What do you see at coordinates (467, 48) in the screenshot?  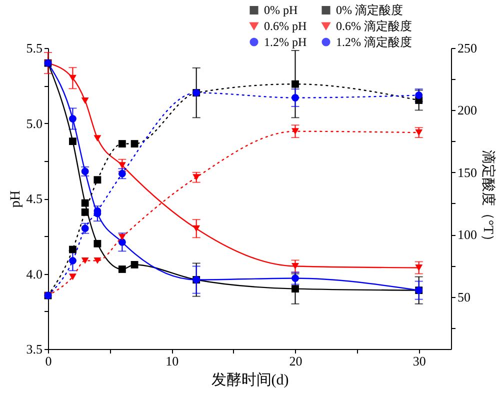 I see `y2-tick-label: 250` at bounding box center [467, 48].